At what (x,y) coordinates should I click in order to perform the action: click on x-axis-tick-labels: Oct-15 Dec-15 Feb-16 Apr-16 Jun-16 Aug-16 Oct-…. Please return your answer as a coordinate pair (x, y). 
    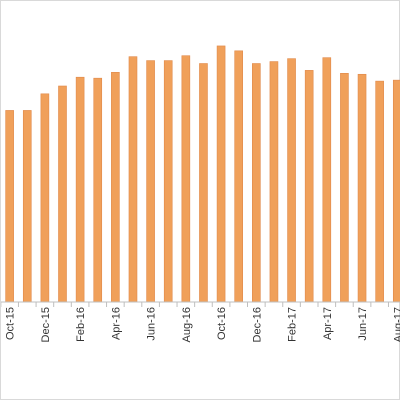
    Looking at the image, I should click on (202, 324).